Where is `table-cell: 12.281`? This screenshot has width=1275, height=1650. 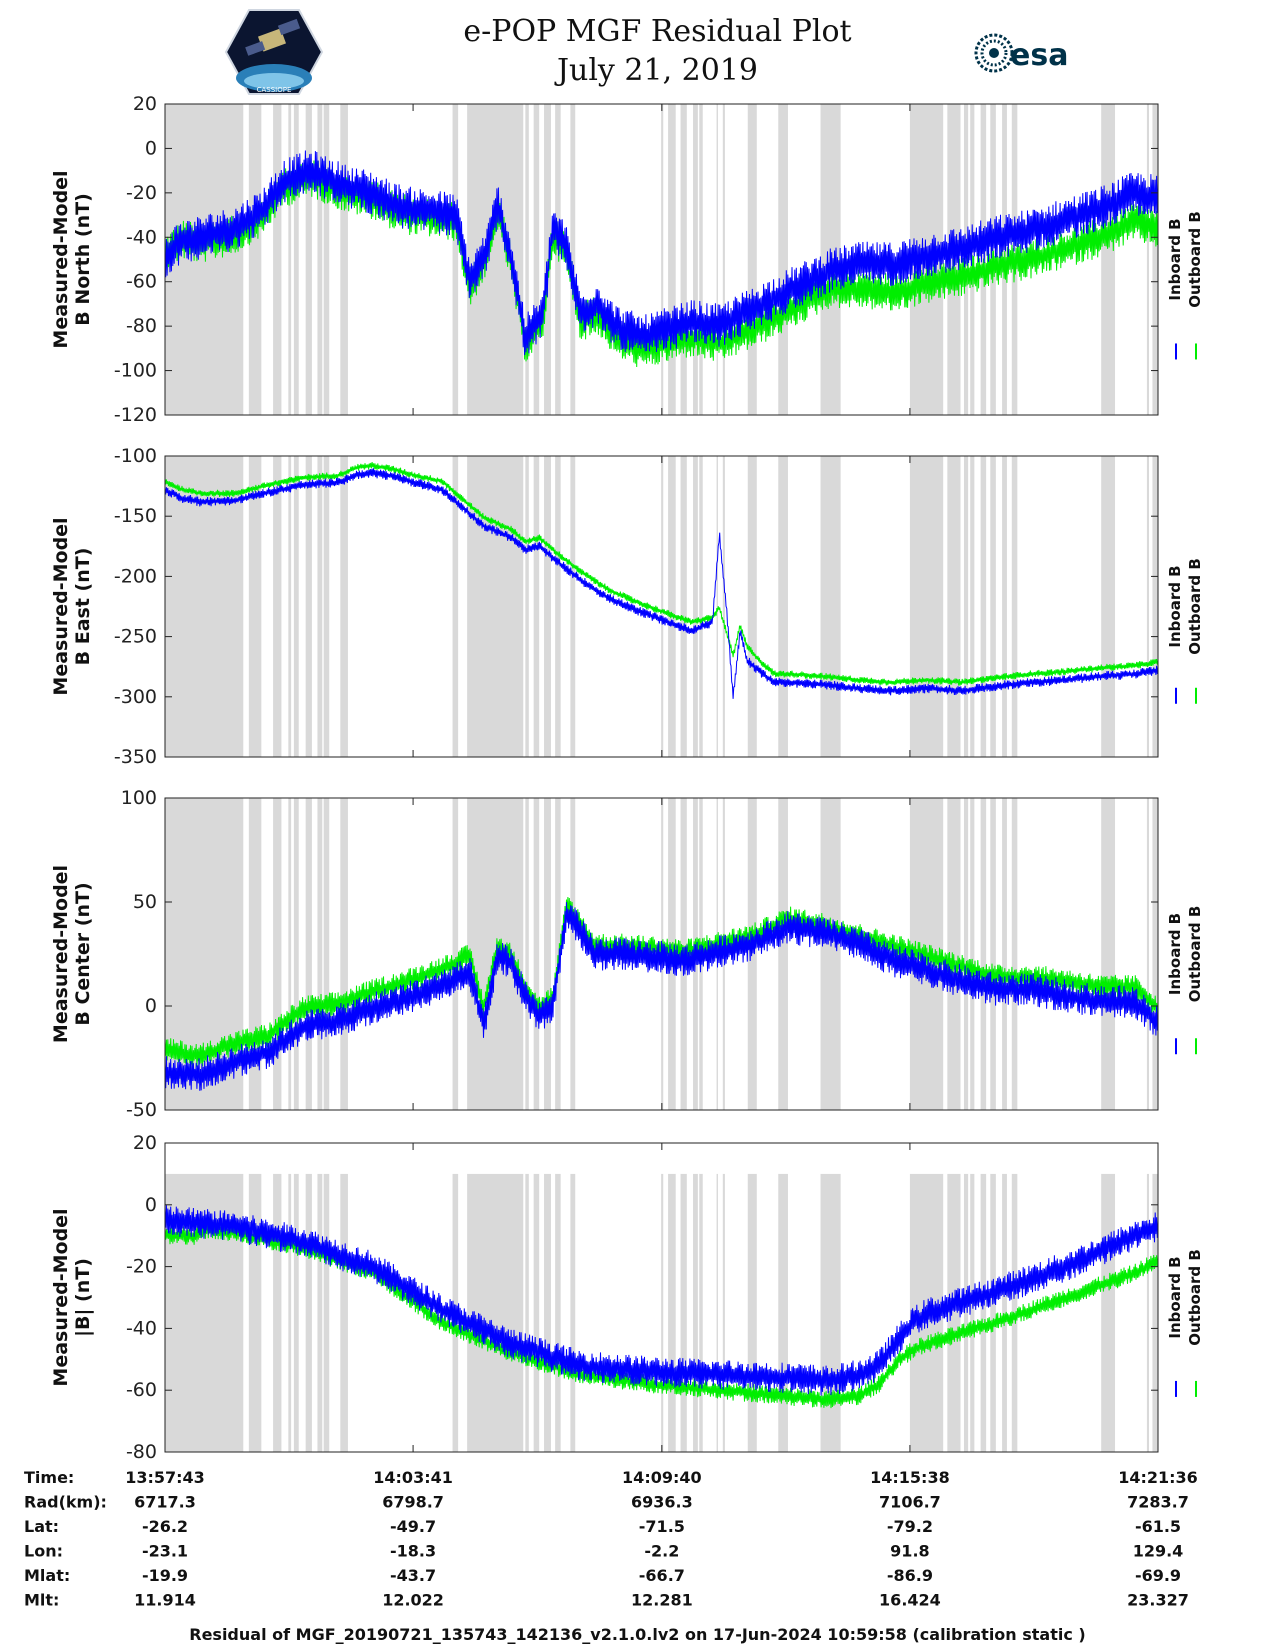
table-cell: 12.281 is located at coordinates (662, 1600).